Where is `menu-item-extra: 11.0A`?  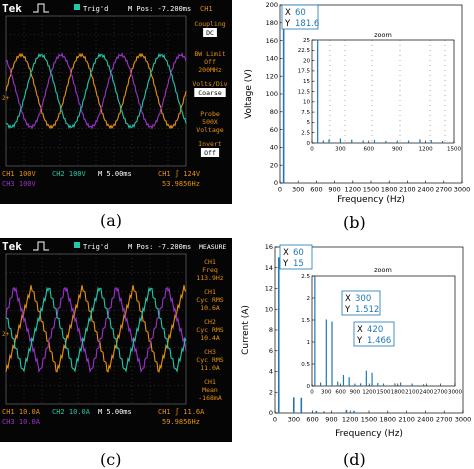 menu-item-extra: 11.0A is located at coordinates (210, 368).